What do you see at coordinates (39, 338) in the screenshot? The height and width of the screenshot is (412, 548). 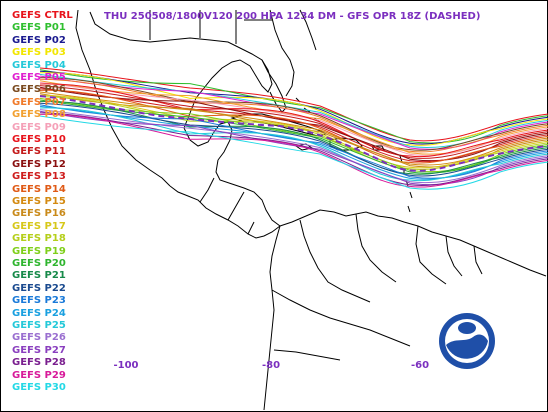 I see `legend-item: GEFS P26` at bounding box center [39, 338].